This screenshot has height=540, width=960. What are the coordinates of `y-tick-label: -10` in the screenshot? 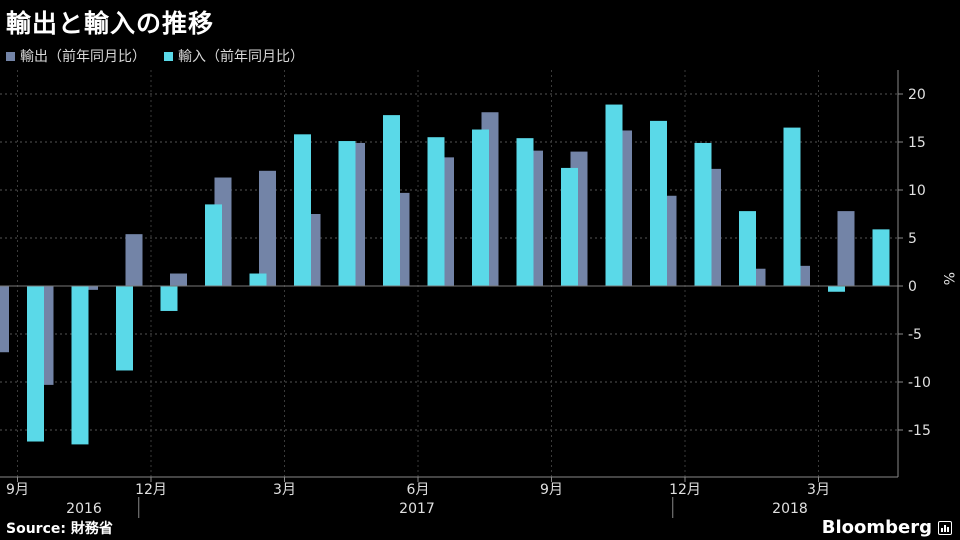 It's located at (919, 383).